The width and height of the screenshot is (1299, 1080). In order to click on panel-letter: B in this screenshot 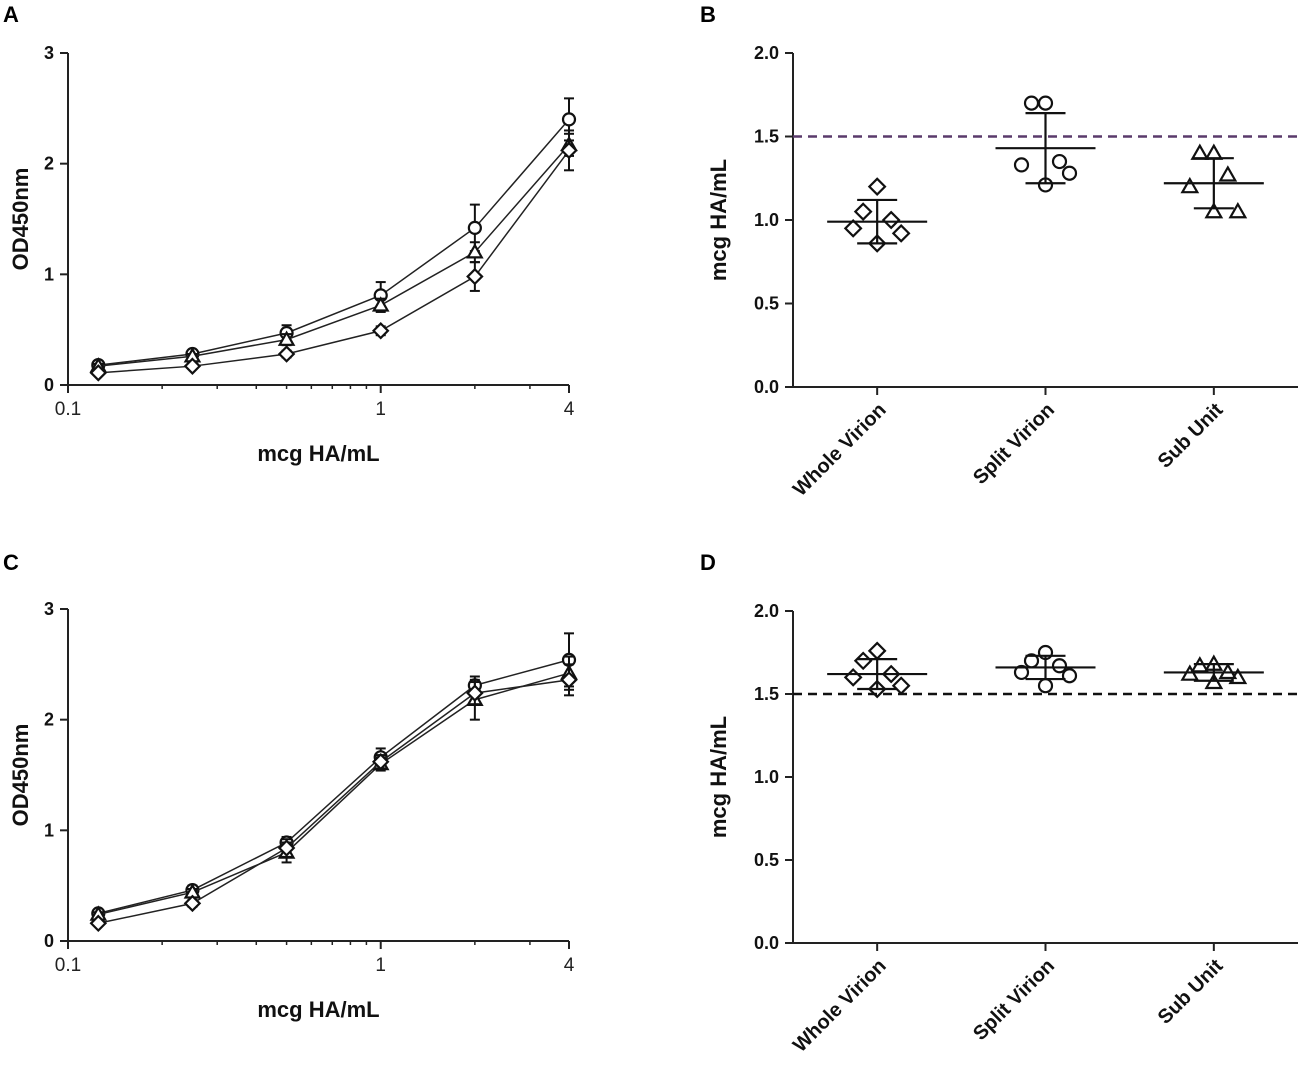, I will do `click(708, 14)`.